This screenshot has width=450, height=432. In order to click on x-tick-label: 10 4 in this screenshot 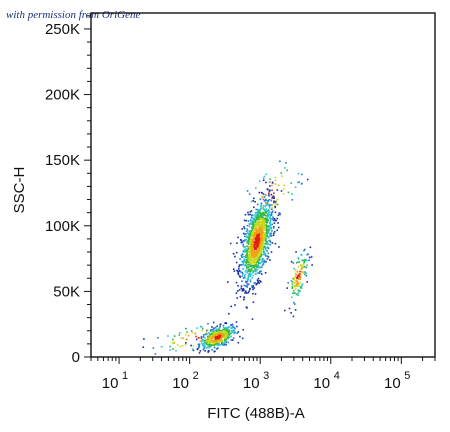, I will do `click(326, 381)`.